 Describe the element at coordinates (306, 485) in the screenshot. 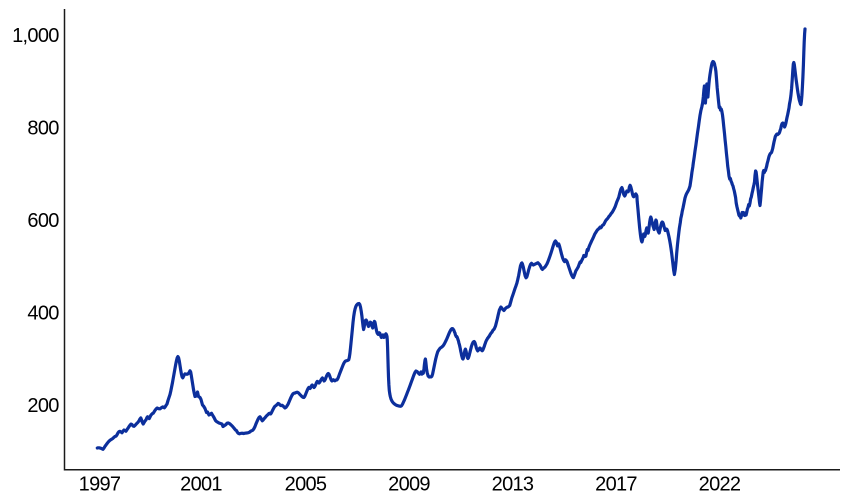

I see `svg-text: 2005` at that location.